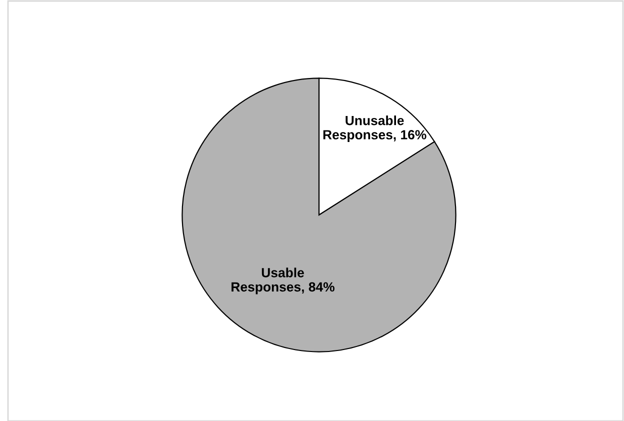  What do you see at coordinates (374, 129) in the screenshot?
I see `slice-label: Unusable Responses, 16%` at bounding box center [374, 129].